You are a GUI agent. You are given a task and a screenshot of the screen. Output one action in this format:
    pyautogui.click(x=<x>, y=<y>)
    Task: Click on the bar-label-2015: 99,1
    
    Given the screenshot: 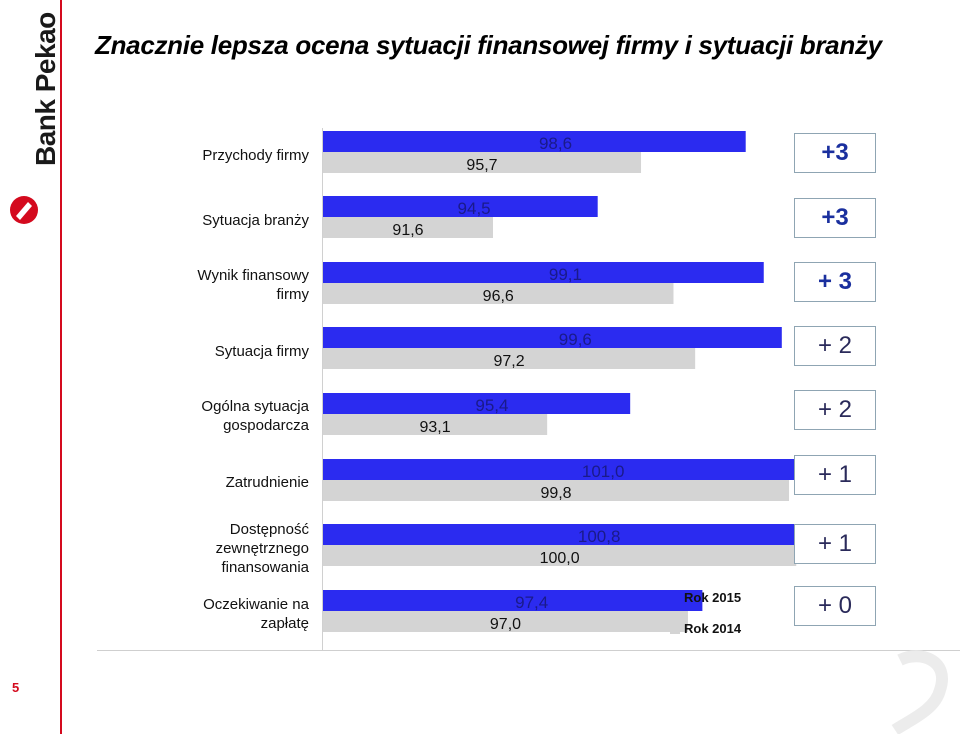 What is the action you would take?
    pyautogui.click(x=565, y=274)
    